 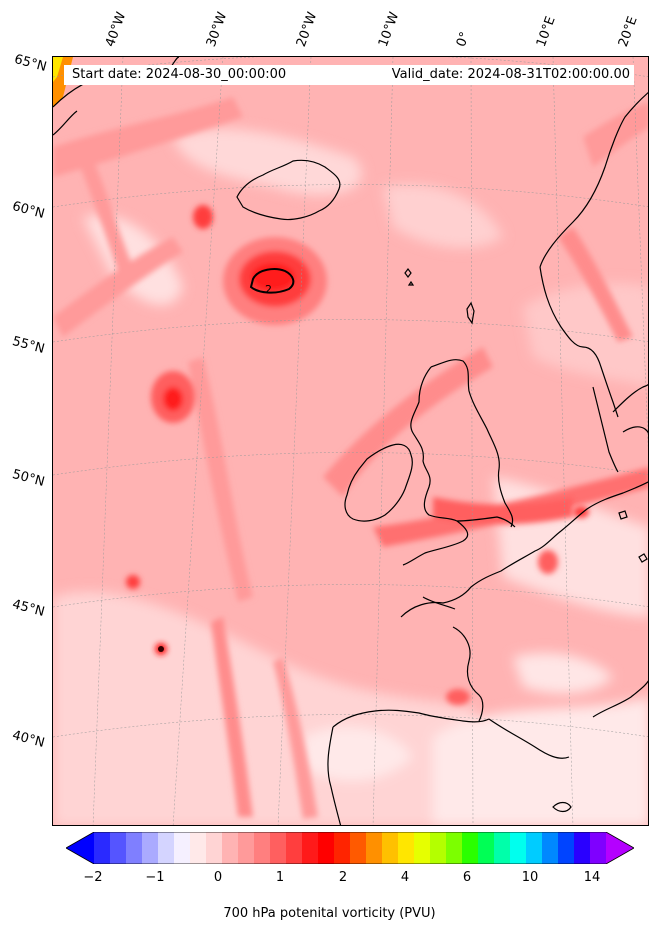 I want to click on lat-label-45n: 45°N, so click(x=28, y=608).